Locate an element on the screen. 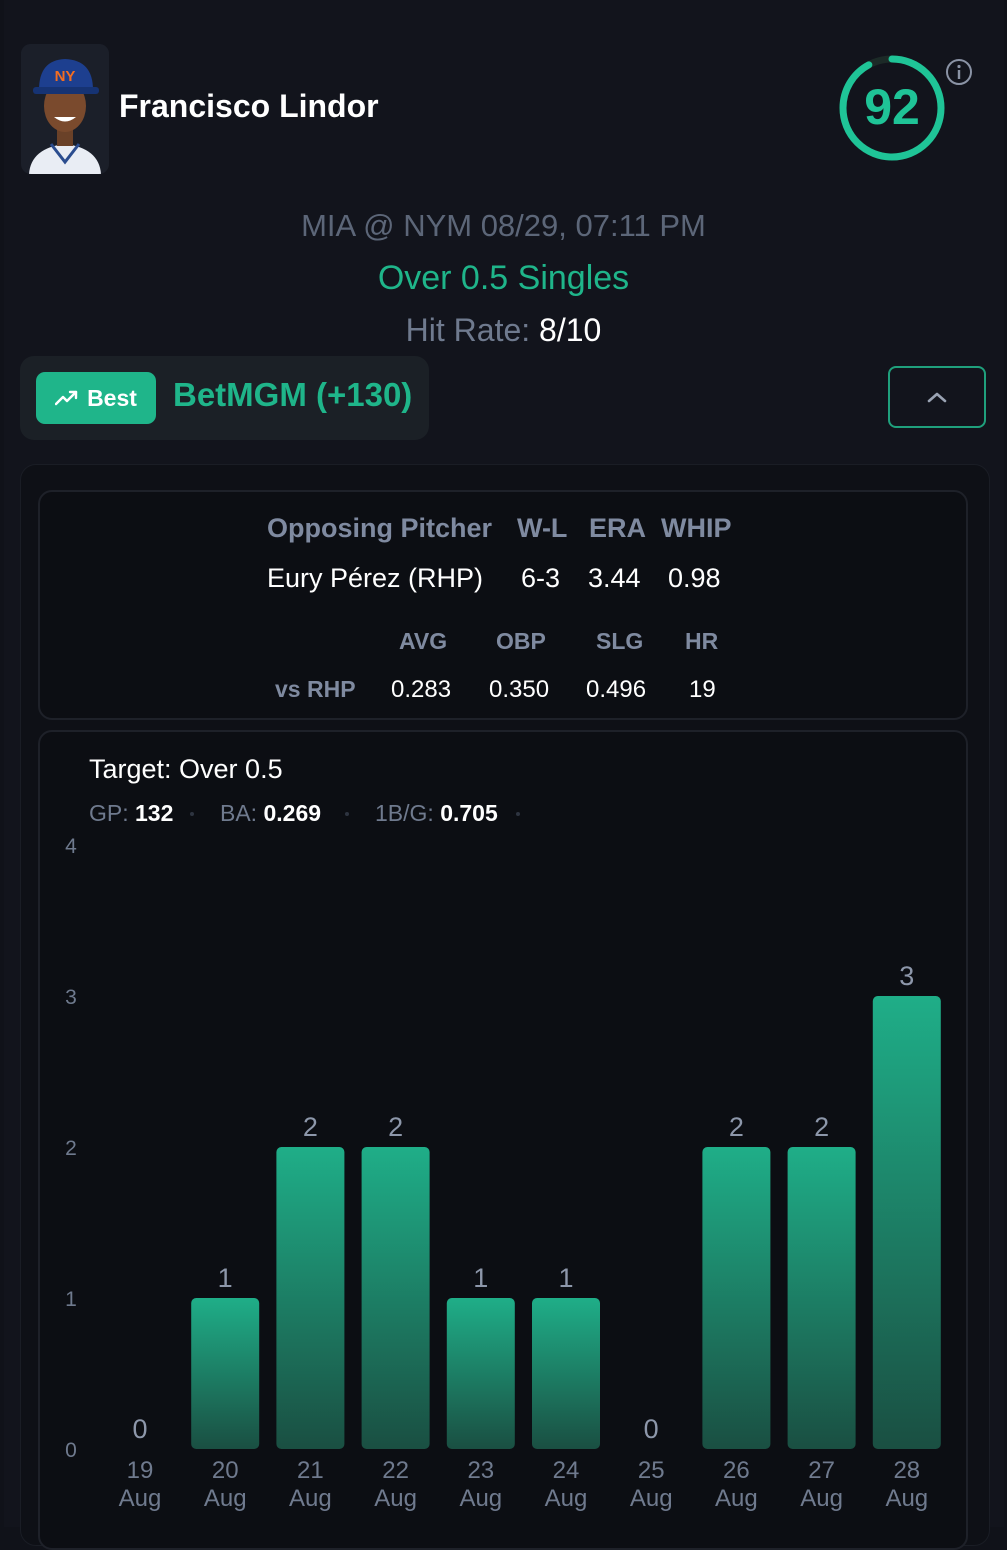 The width and height of the screenshot is (1007, 1550). header-wl: W-L is located at coordinates (542, 528).